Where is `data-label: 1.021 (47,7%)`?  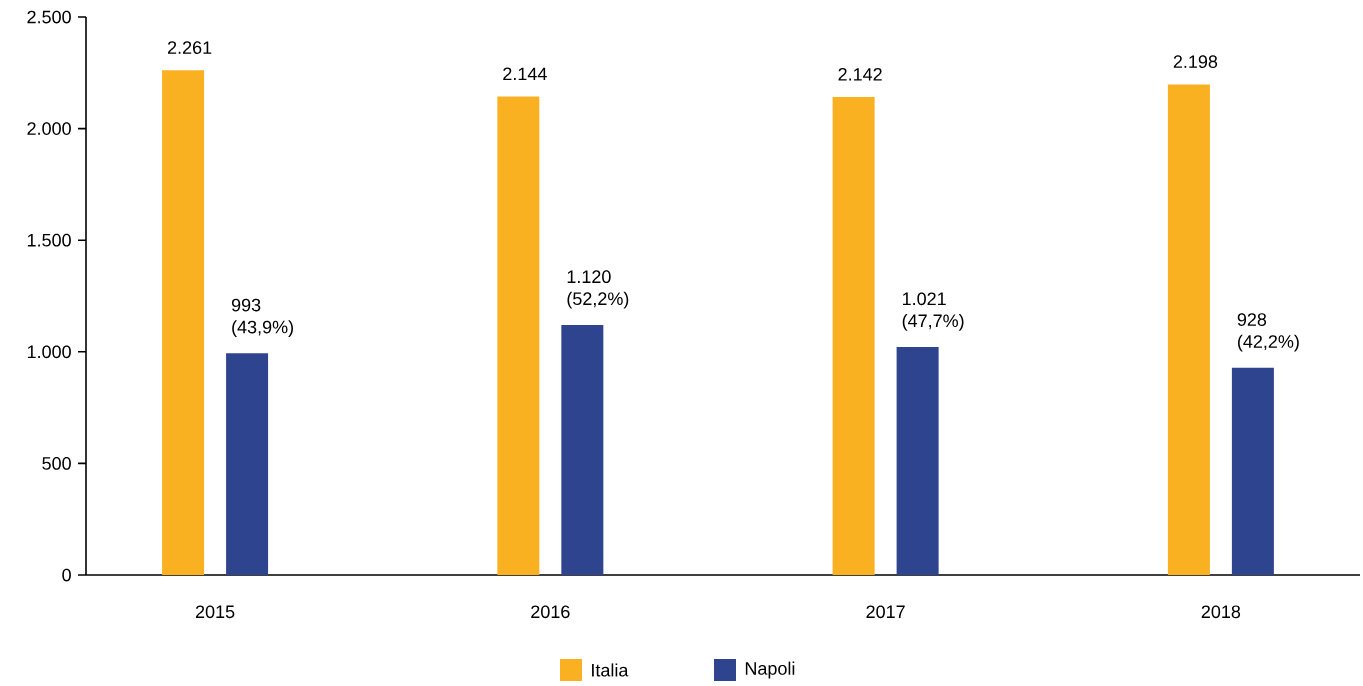
data-label: 1.021 (47,7%) is located at coordinates (933, 311).